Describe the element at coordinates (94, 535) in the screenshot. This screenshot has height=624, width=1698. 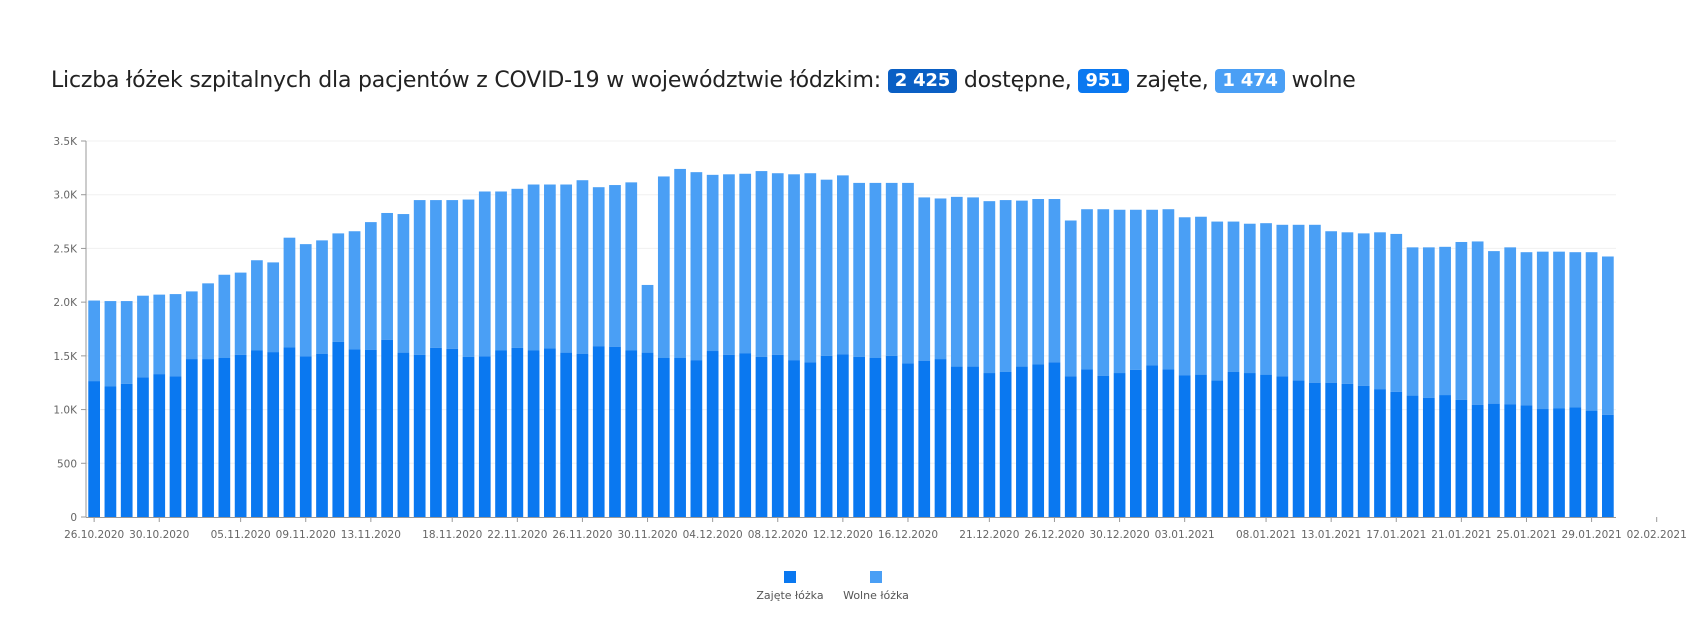
I see `x-tick-label: 26.10.2020` at that location.